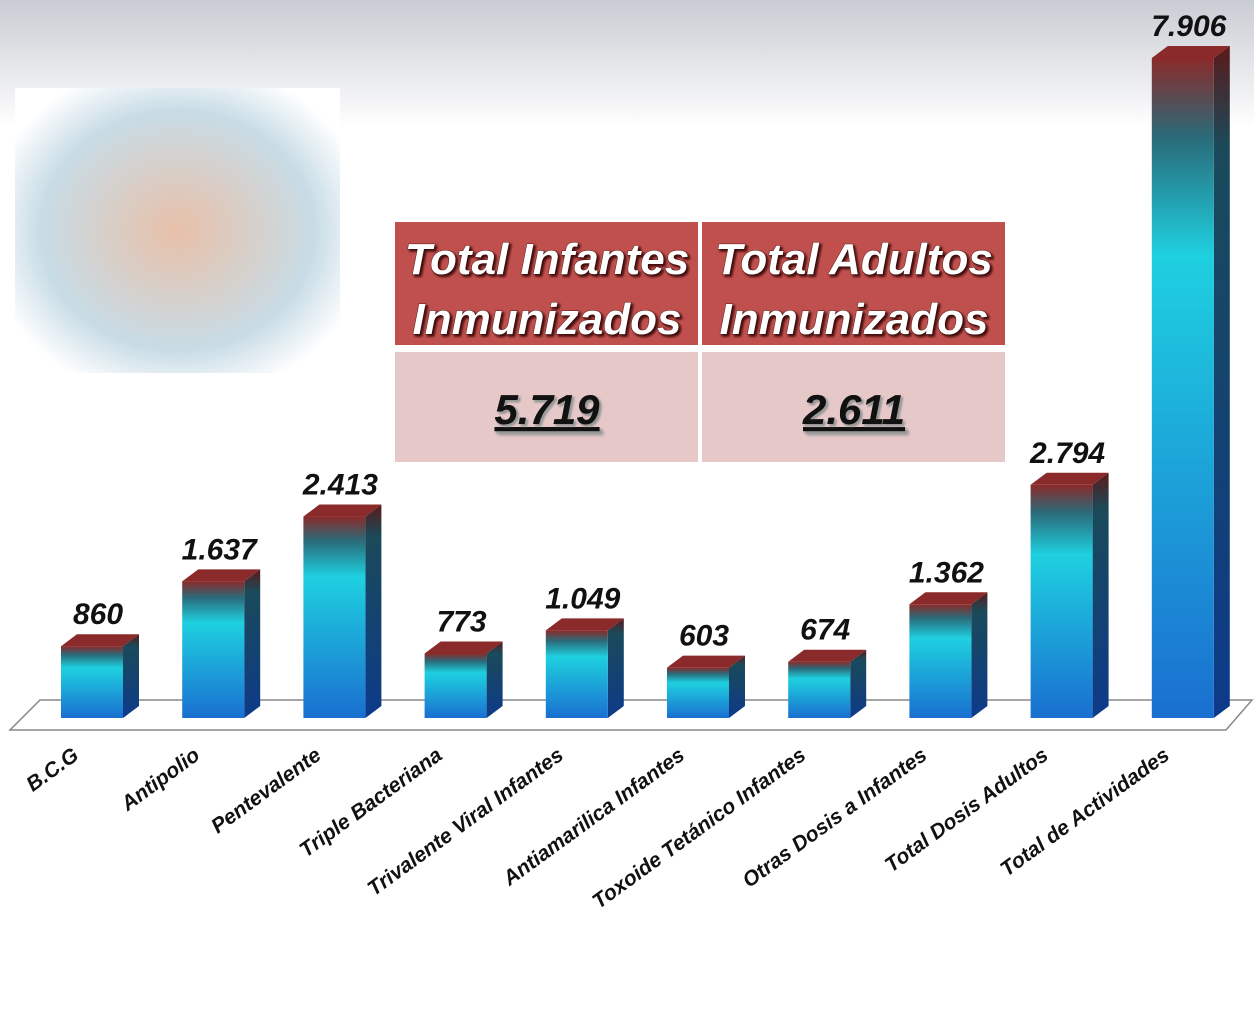  Describe the element at coordinates (462, 621) in the screenshot. I see `value-label: 773` at that location.